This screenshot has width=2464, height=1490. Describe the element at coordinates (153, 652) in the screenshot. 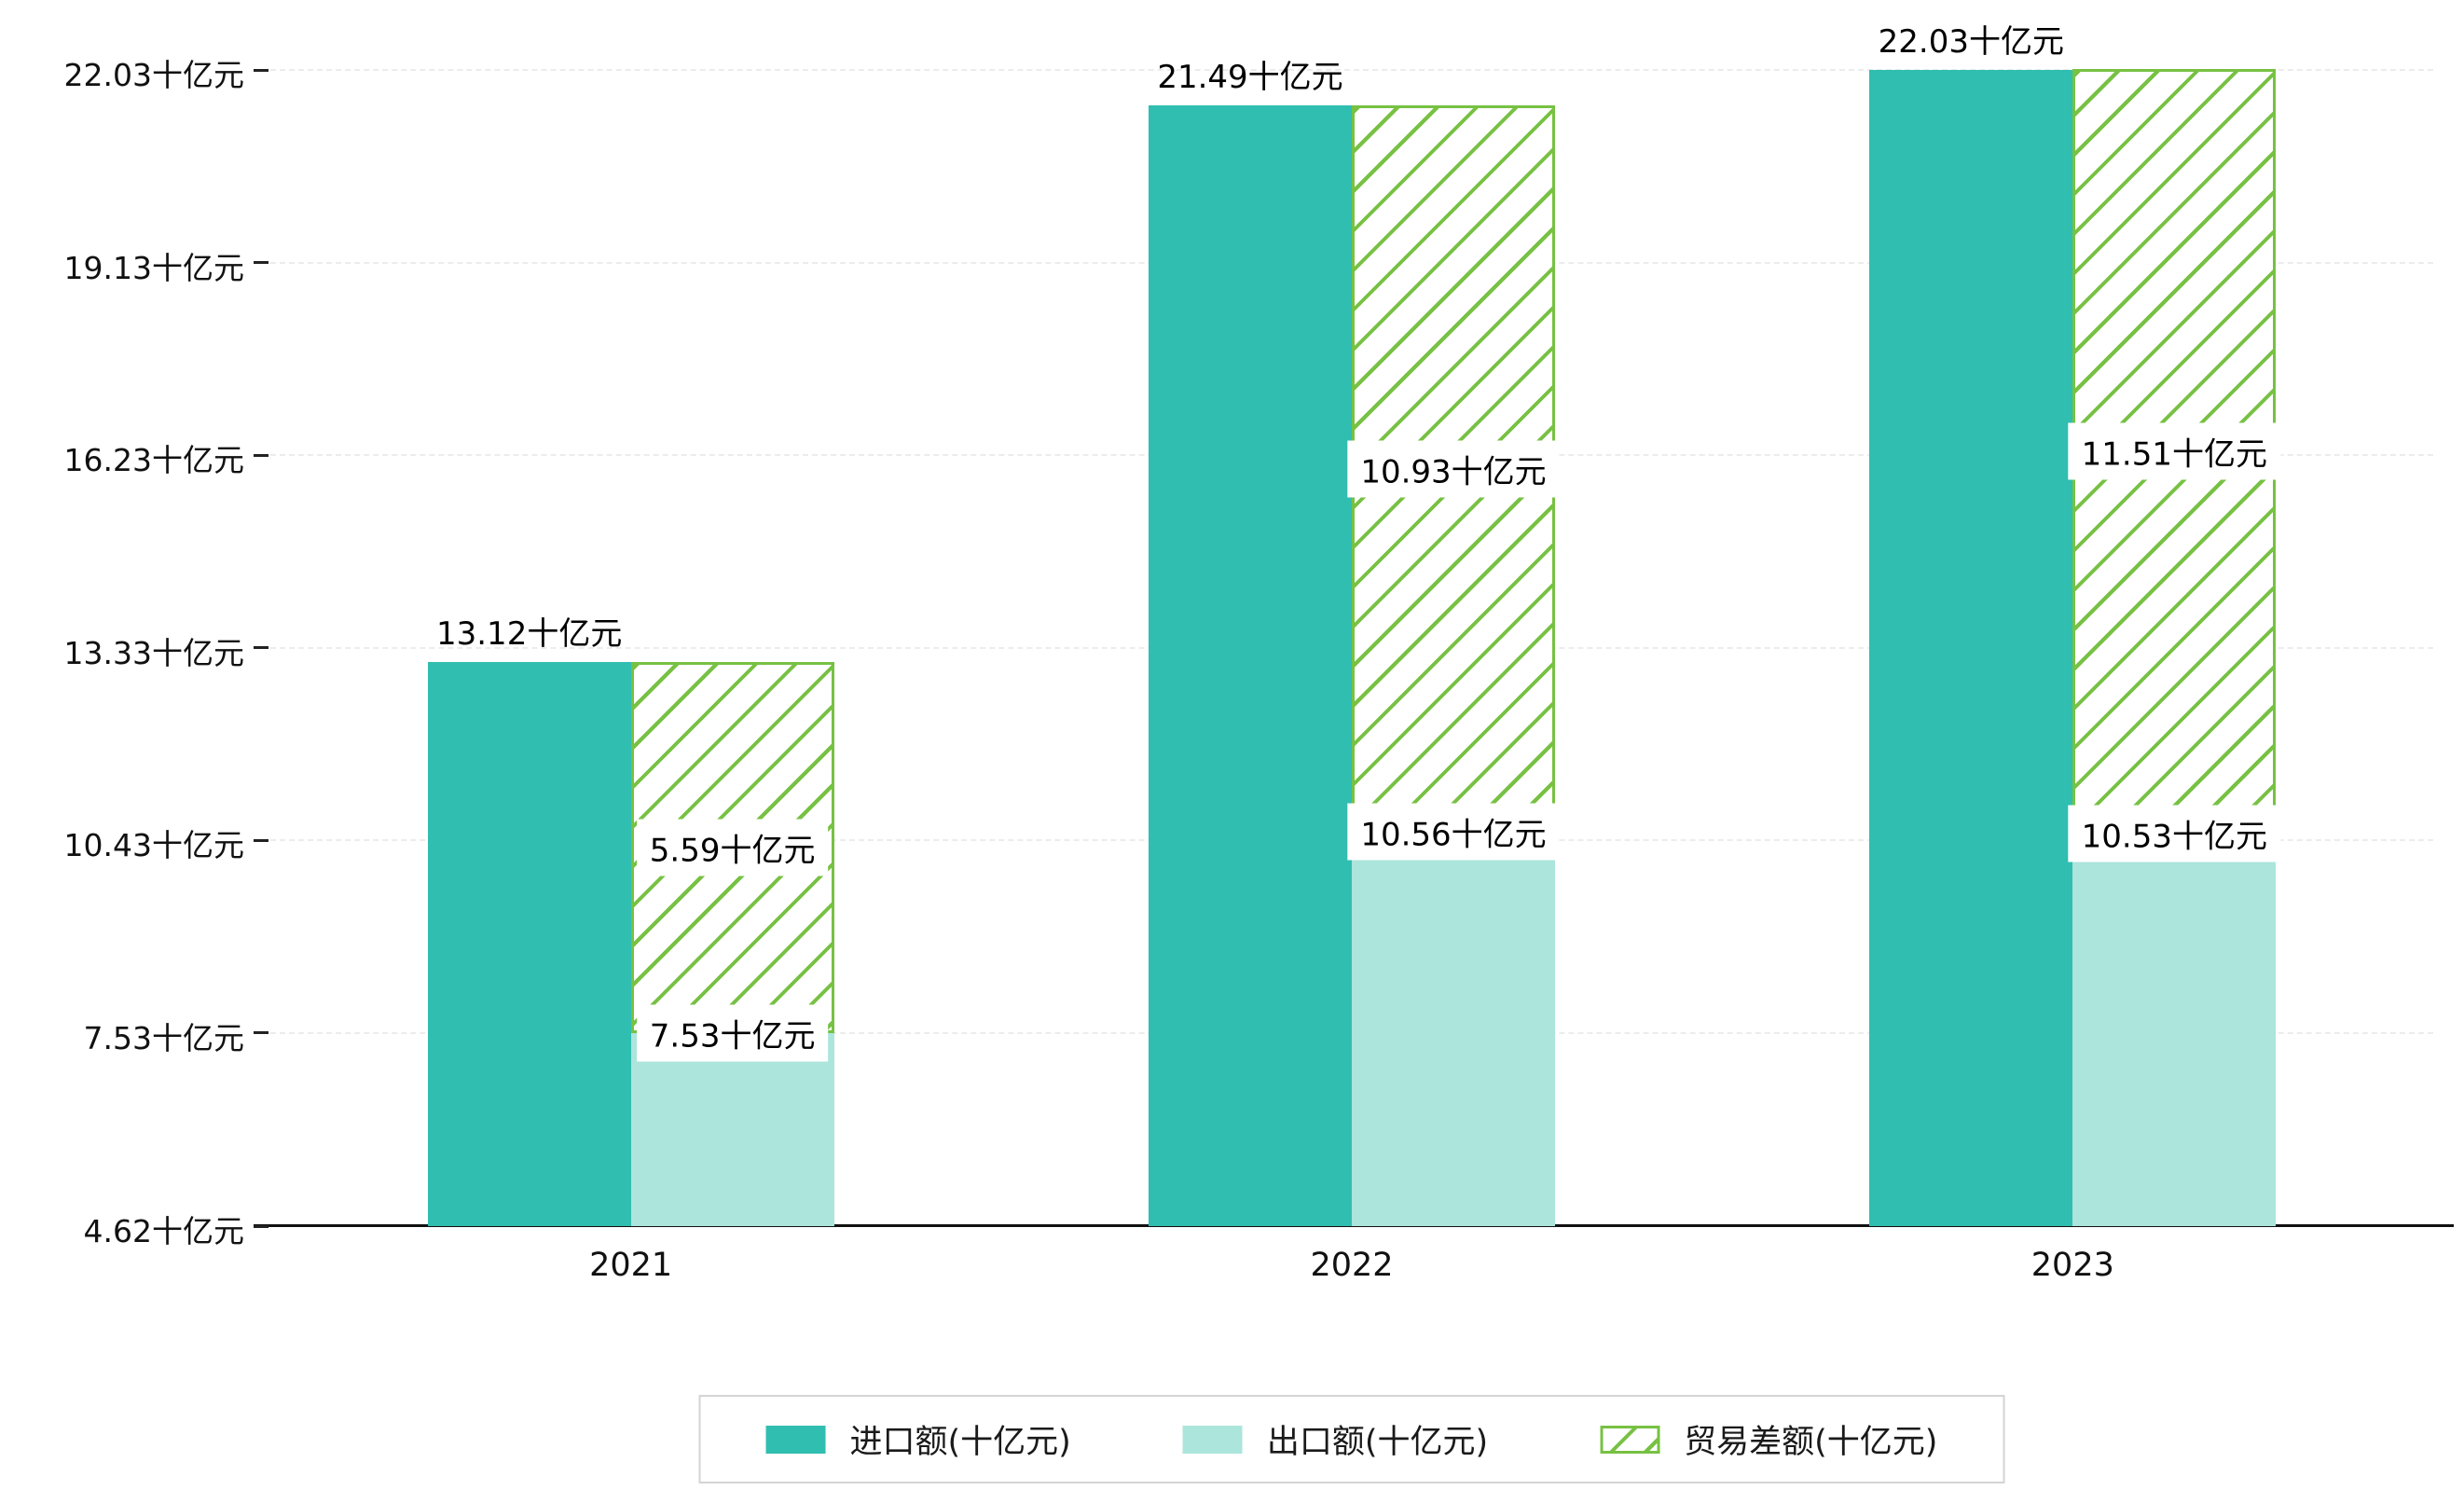

I see `y-axis-tick-label: 13.33十亿元` at that location.